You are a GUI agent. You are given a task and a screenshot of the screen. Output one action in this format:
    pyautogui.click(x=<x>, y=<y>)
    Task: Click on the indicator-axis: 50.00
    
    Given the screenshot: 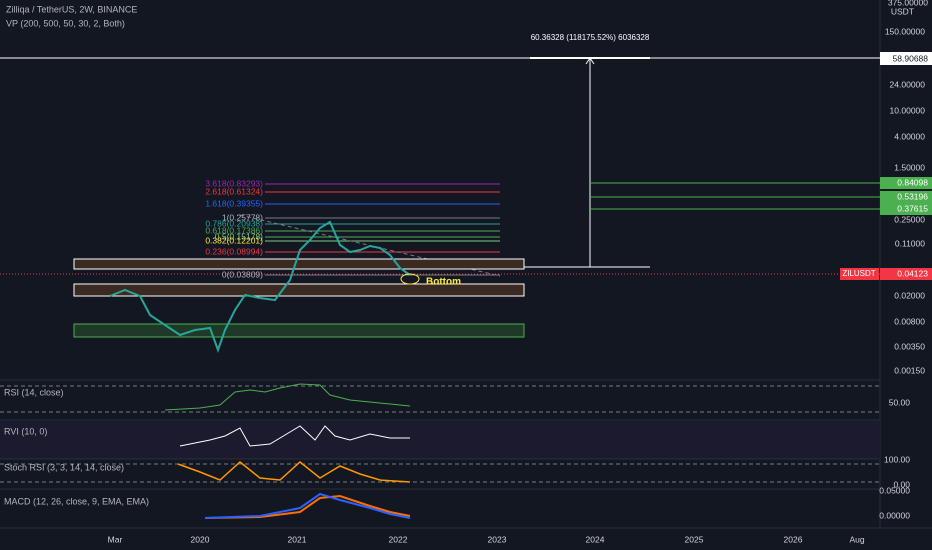 What is the action you would take?
    pyautogui.click(x=900, y=402)
    